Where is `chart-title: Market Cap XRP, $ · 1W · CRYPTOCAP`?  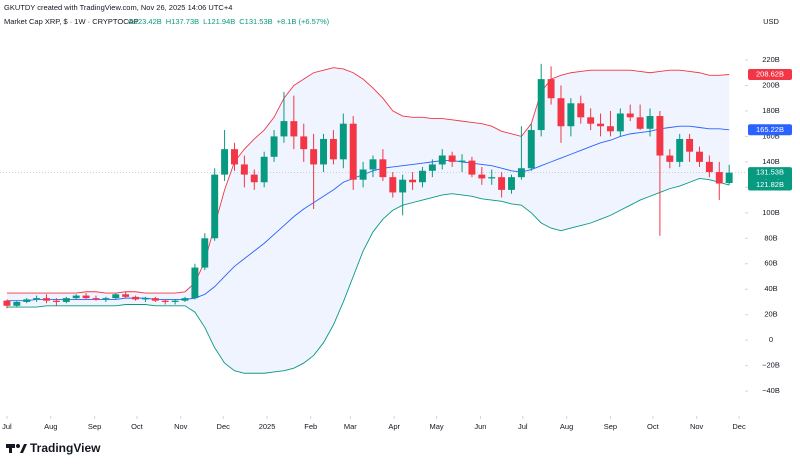
chart-title: Market Cap XRP, $ · 1W · CRYPTOCAP is located at coordinates (71, 21).